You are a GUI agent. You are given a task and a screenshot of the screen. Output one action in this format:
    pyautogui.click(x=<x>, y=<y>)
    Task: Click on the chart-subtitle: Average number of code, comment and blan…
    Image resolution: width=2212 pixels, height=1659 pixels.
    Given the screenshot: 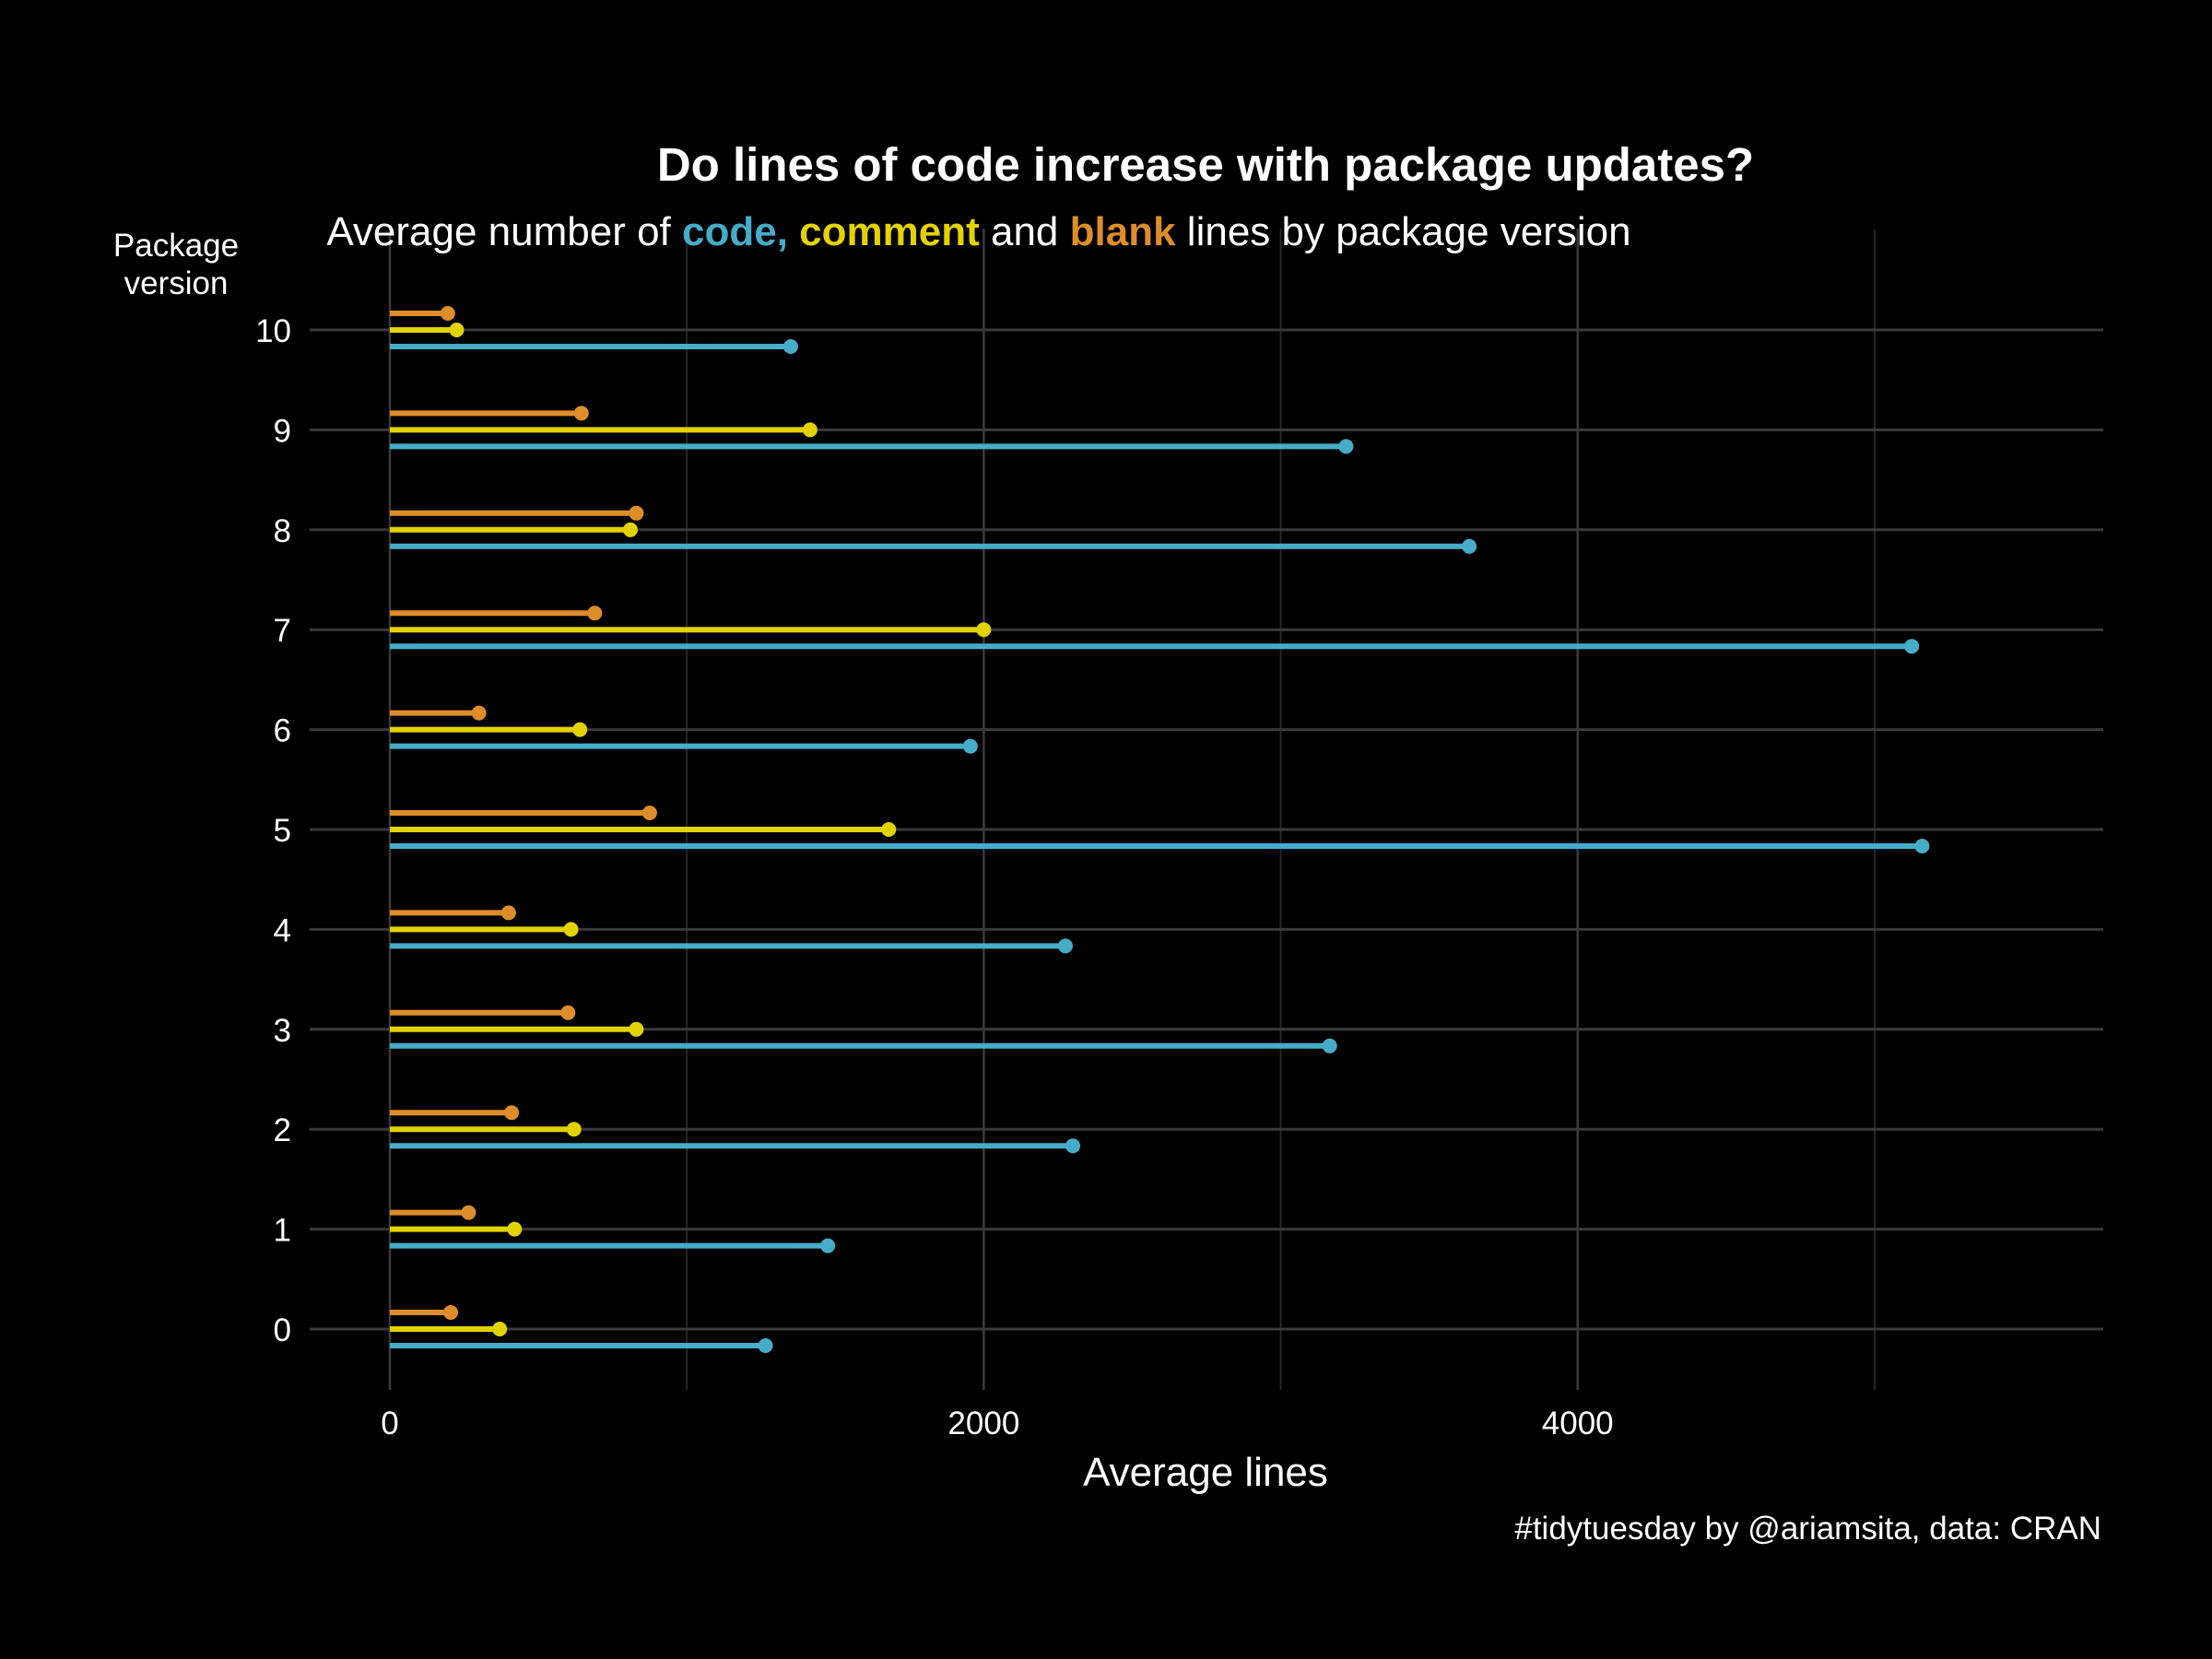 What is the action you would take?
    pyautogui.click(x=978, y=231)
    